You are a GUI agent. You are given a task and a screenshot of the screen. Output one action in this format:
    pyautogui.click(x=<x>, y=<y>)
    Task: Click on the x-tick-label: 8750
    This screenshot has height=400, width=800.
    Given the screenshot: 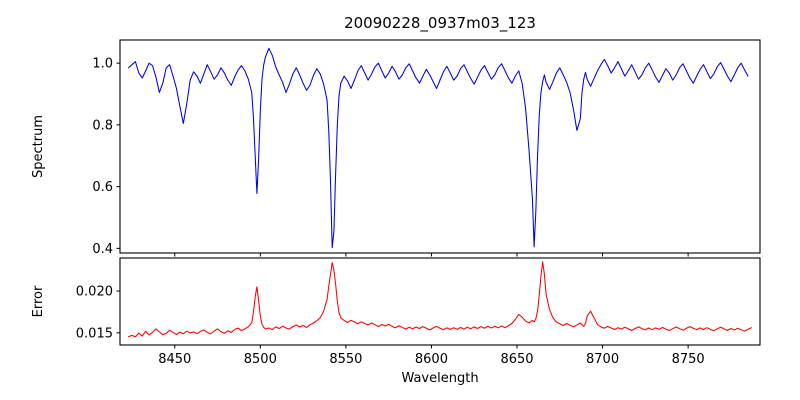 What is the action you would take?
    pyautogui.click(x=688, y=359)
    